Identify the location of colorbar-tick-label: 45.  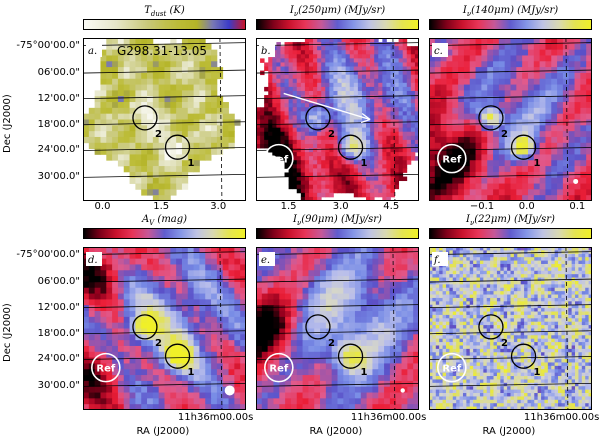
(566, 1).